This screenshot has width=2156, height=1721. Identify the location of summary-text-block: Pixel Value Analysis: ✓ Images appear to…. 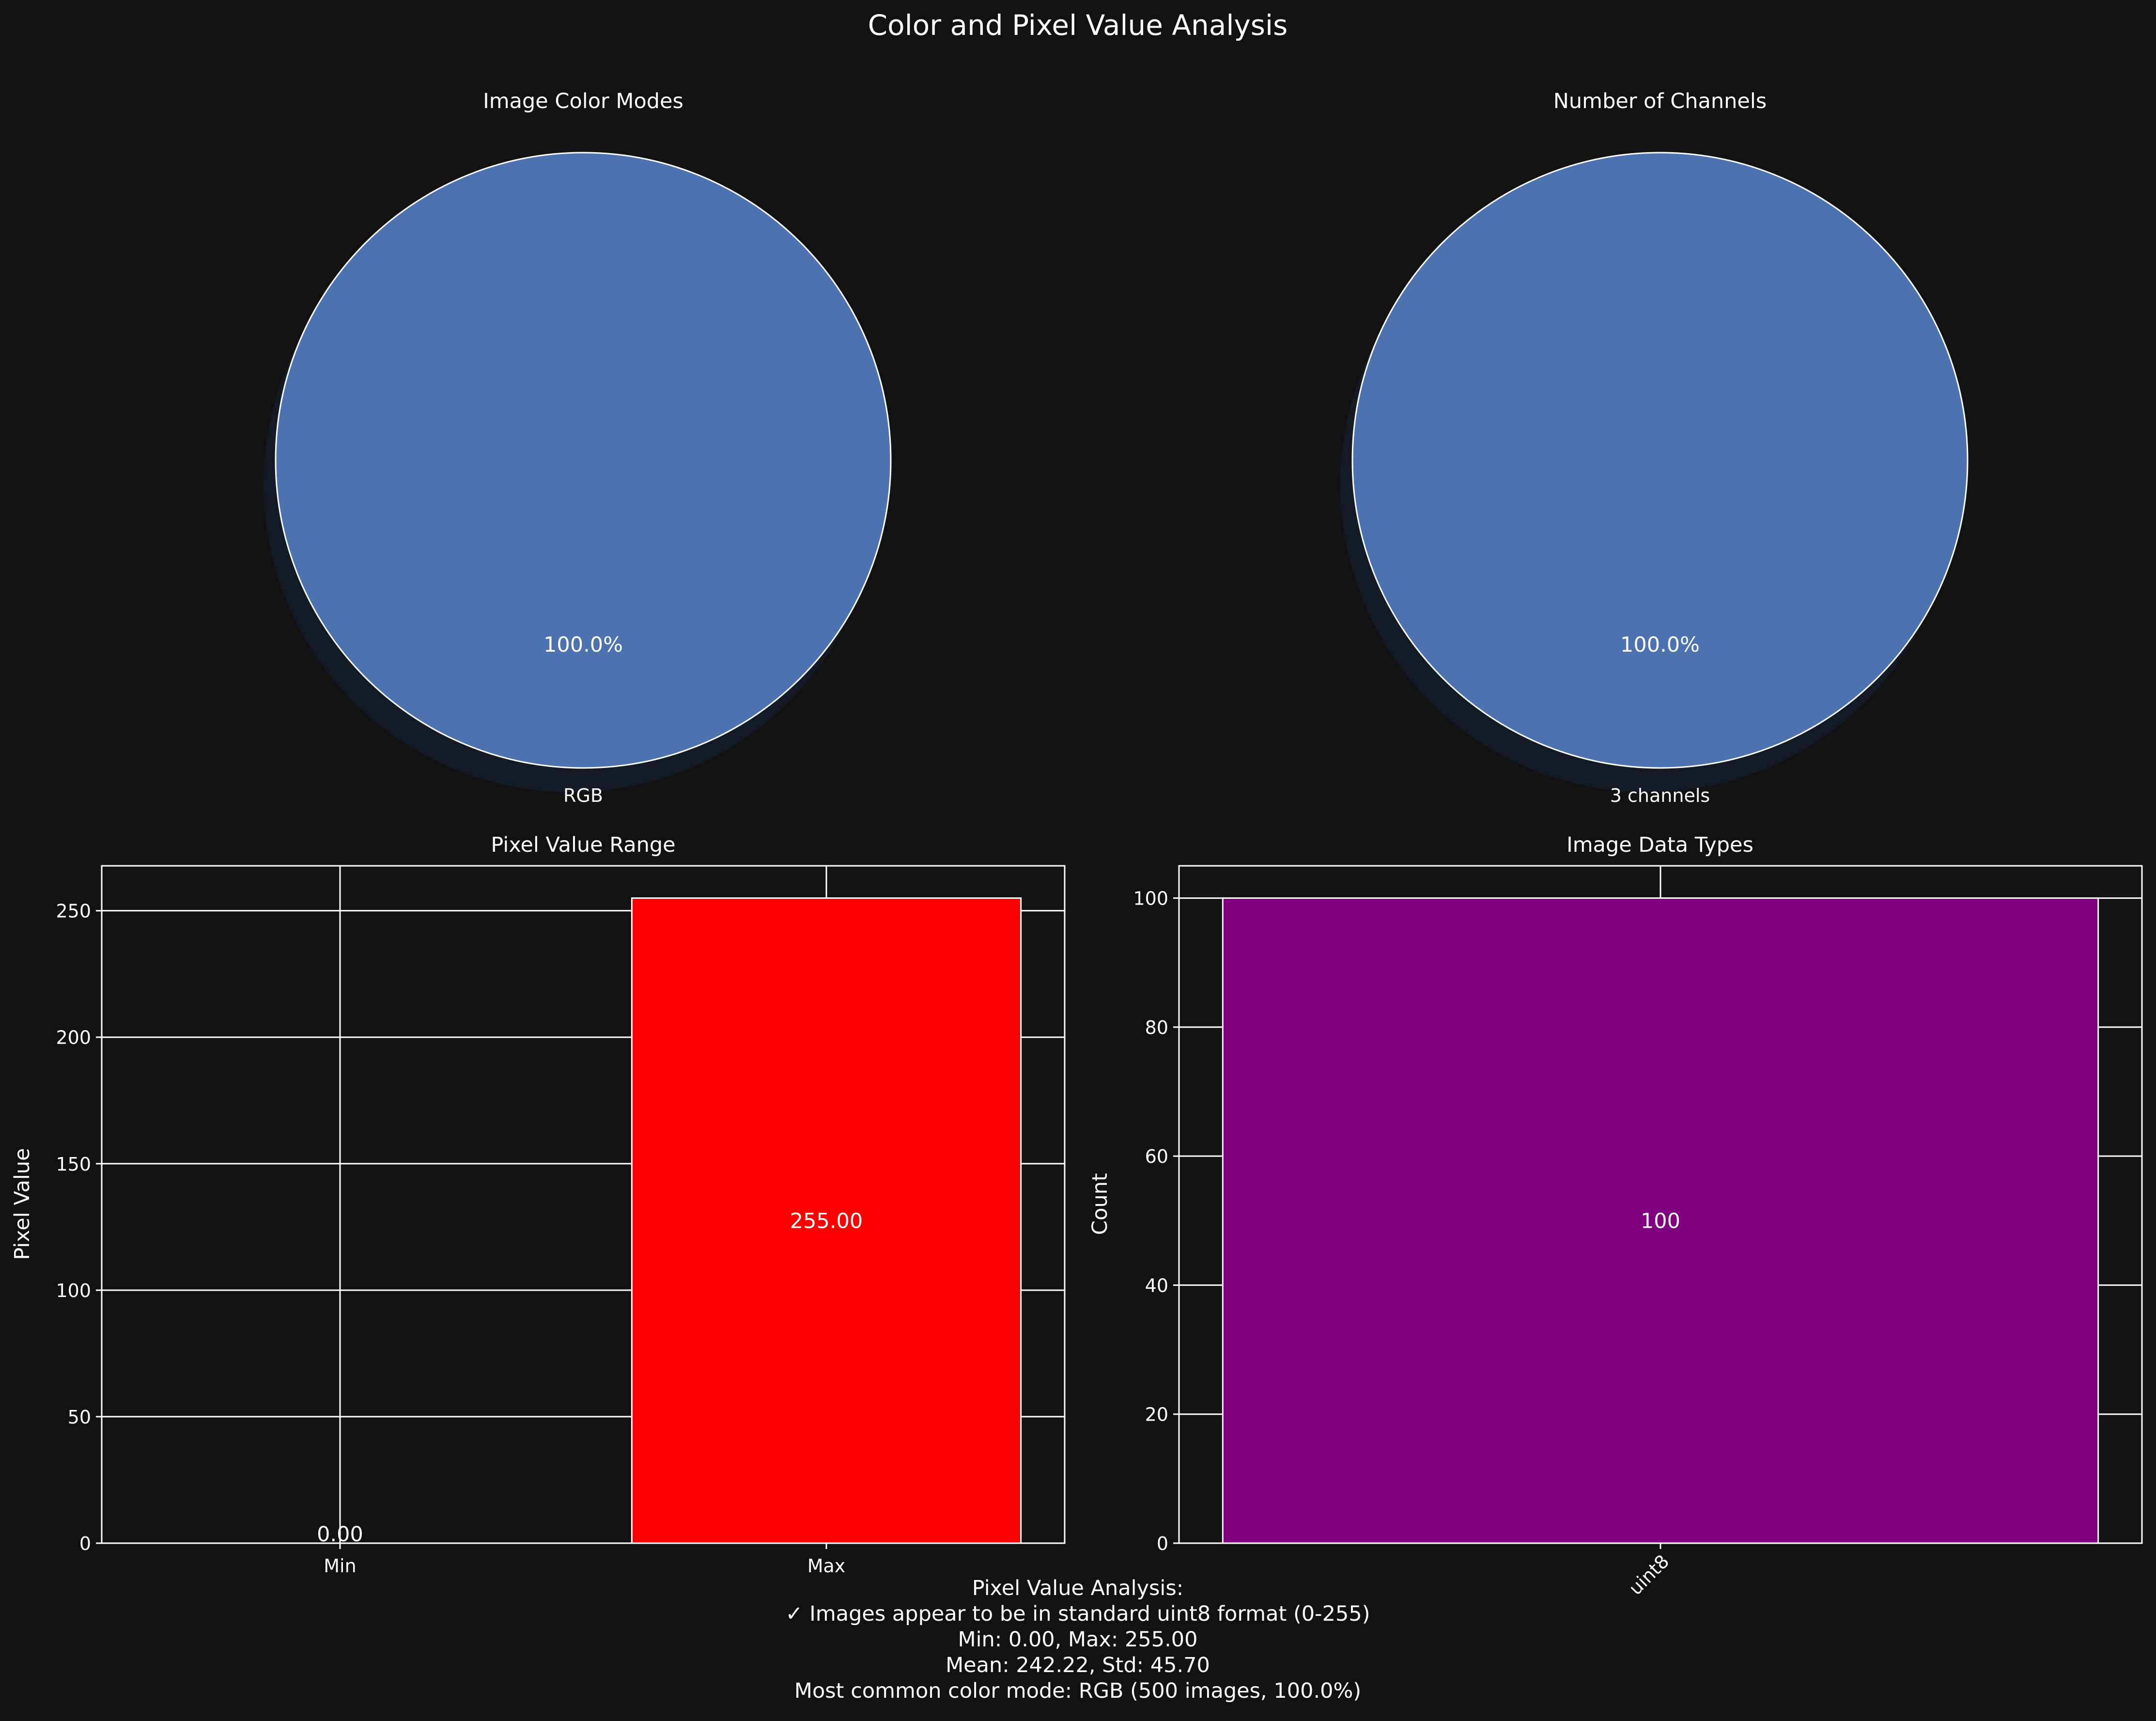
(1077, 1639).